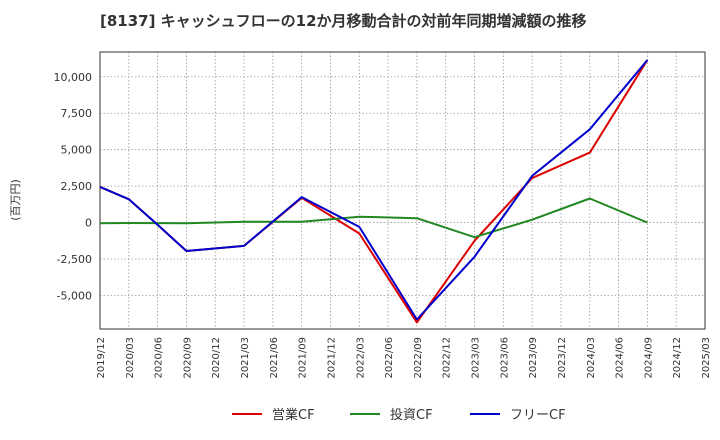  What do you see at coordinates (504, 358) in the screenshot?
I see `x-tick-label: 2023/06` at bounding box center [504, 358].